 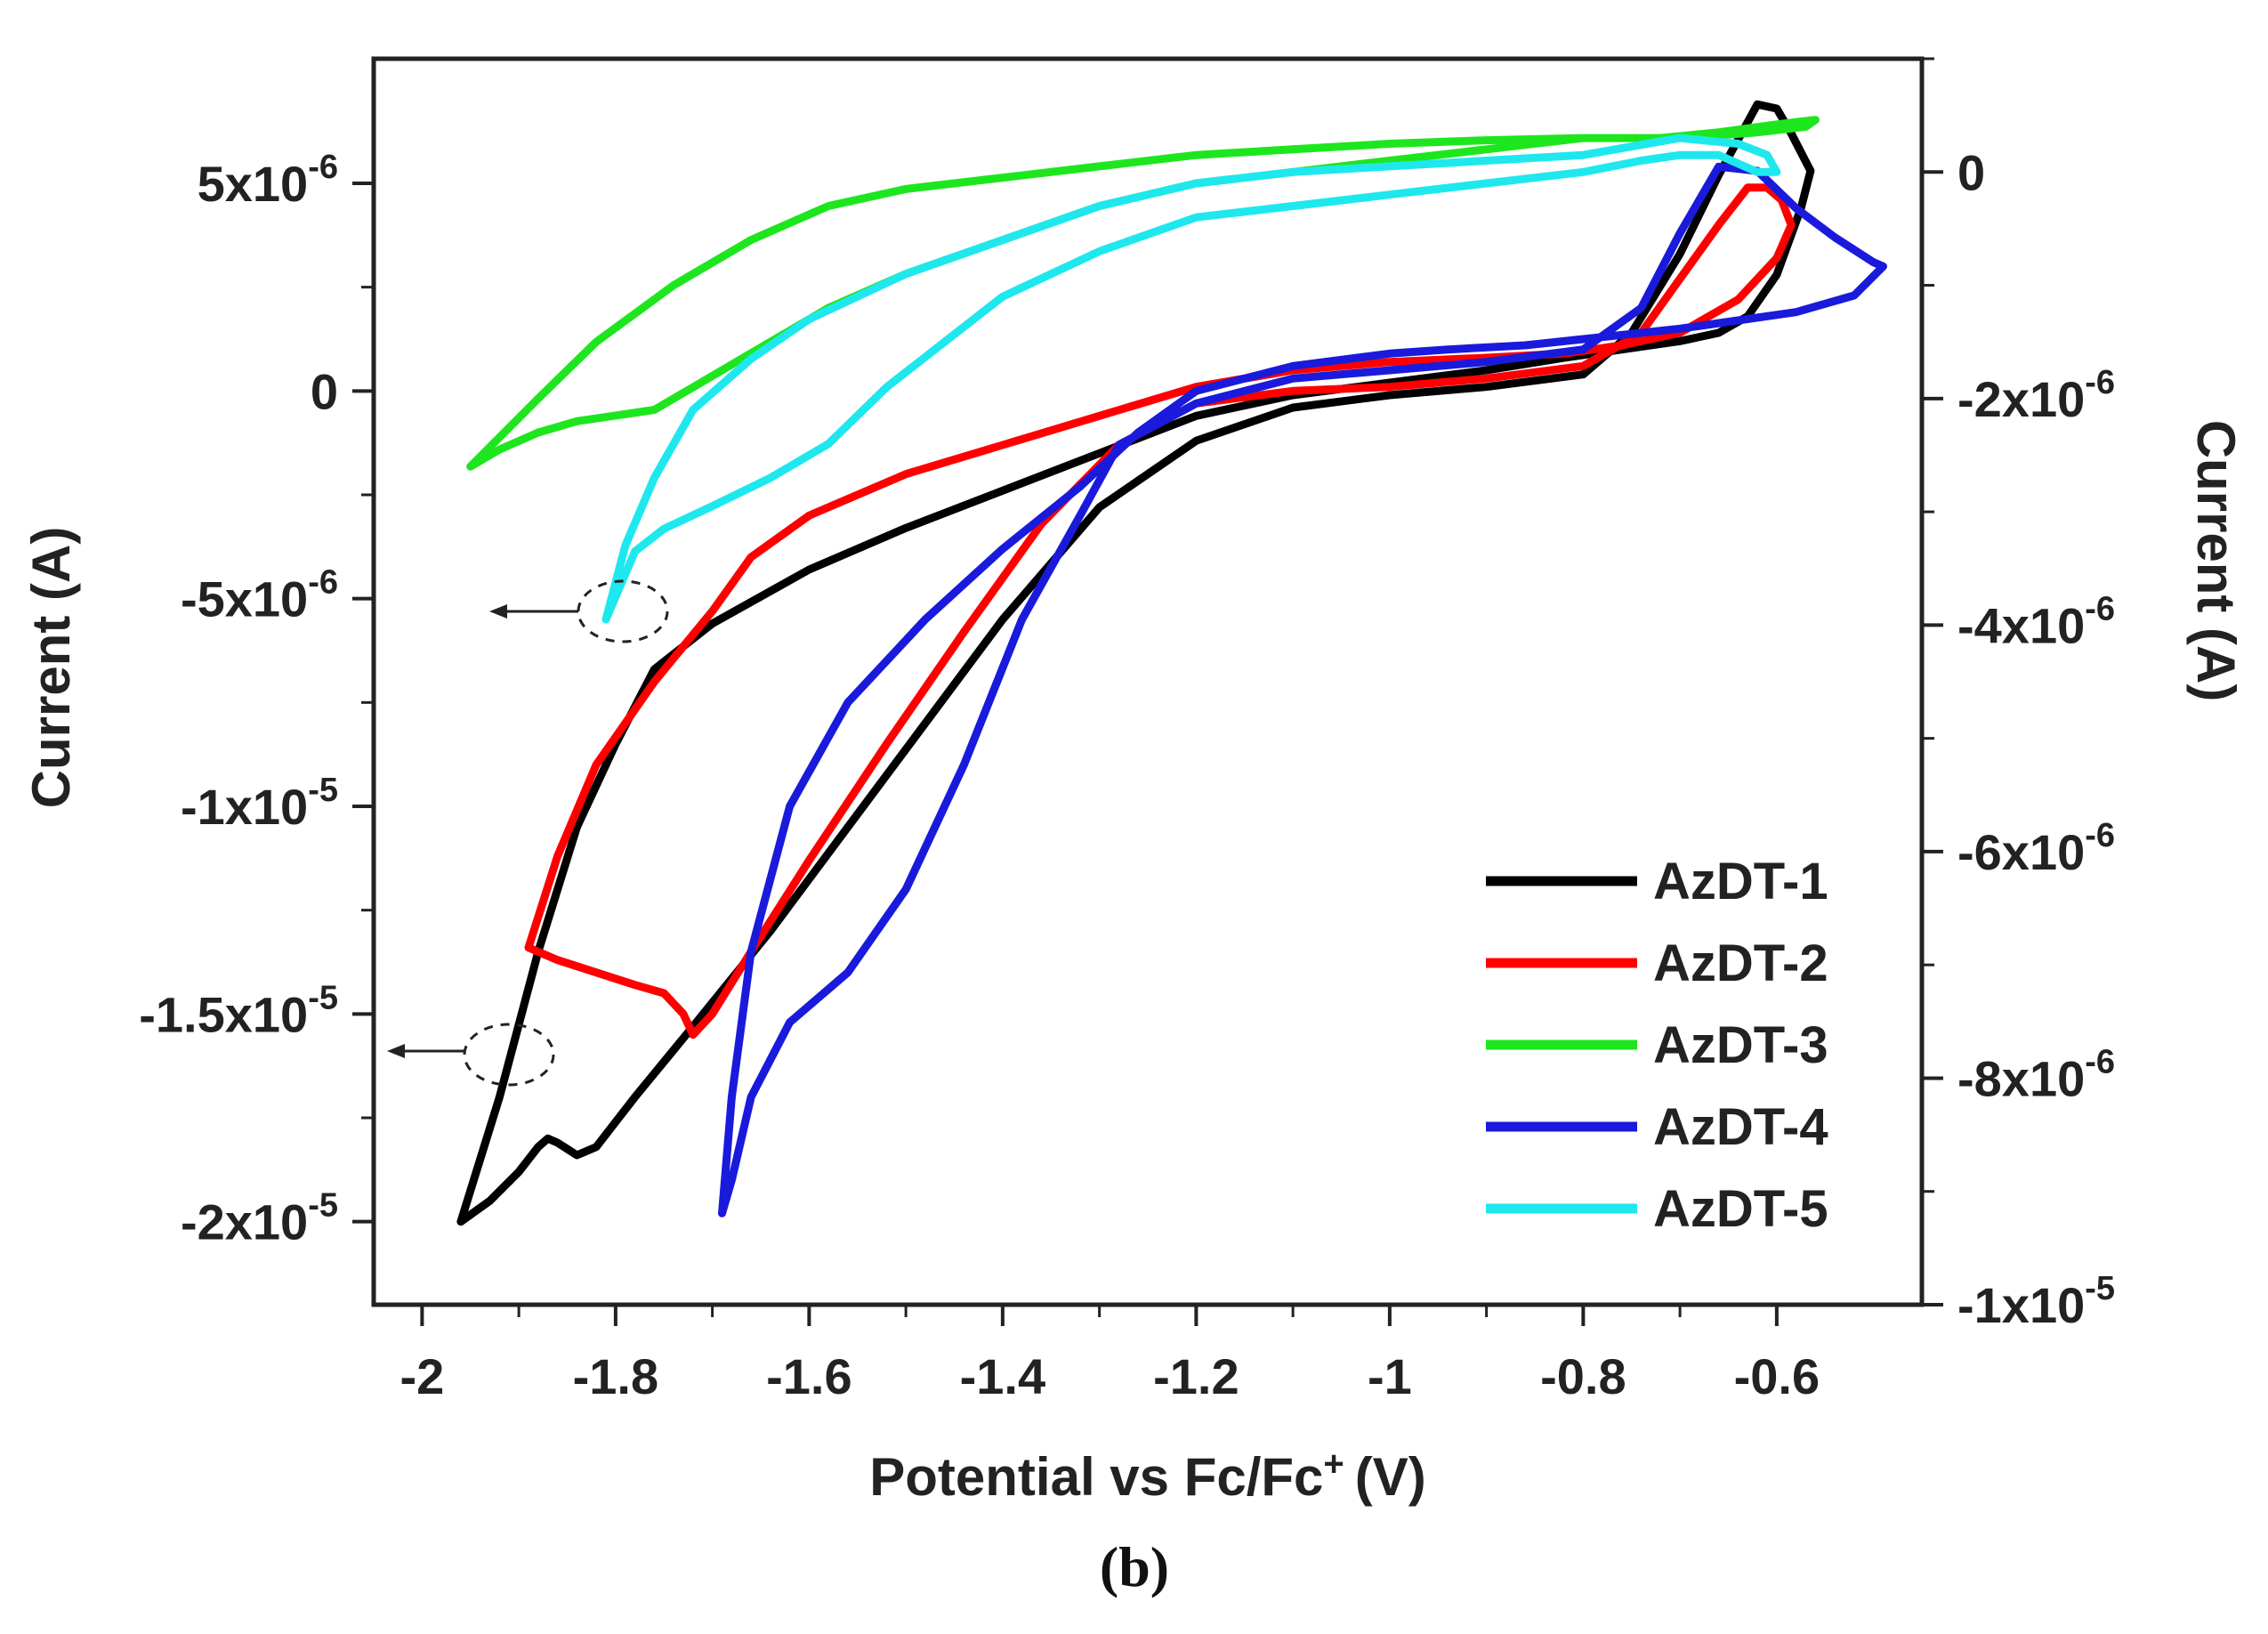 What do you see at coordinates (509, 1055) in the screenshot?
I see `dashed-ellipse-lower` at bounding box center [509, 1055].